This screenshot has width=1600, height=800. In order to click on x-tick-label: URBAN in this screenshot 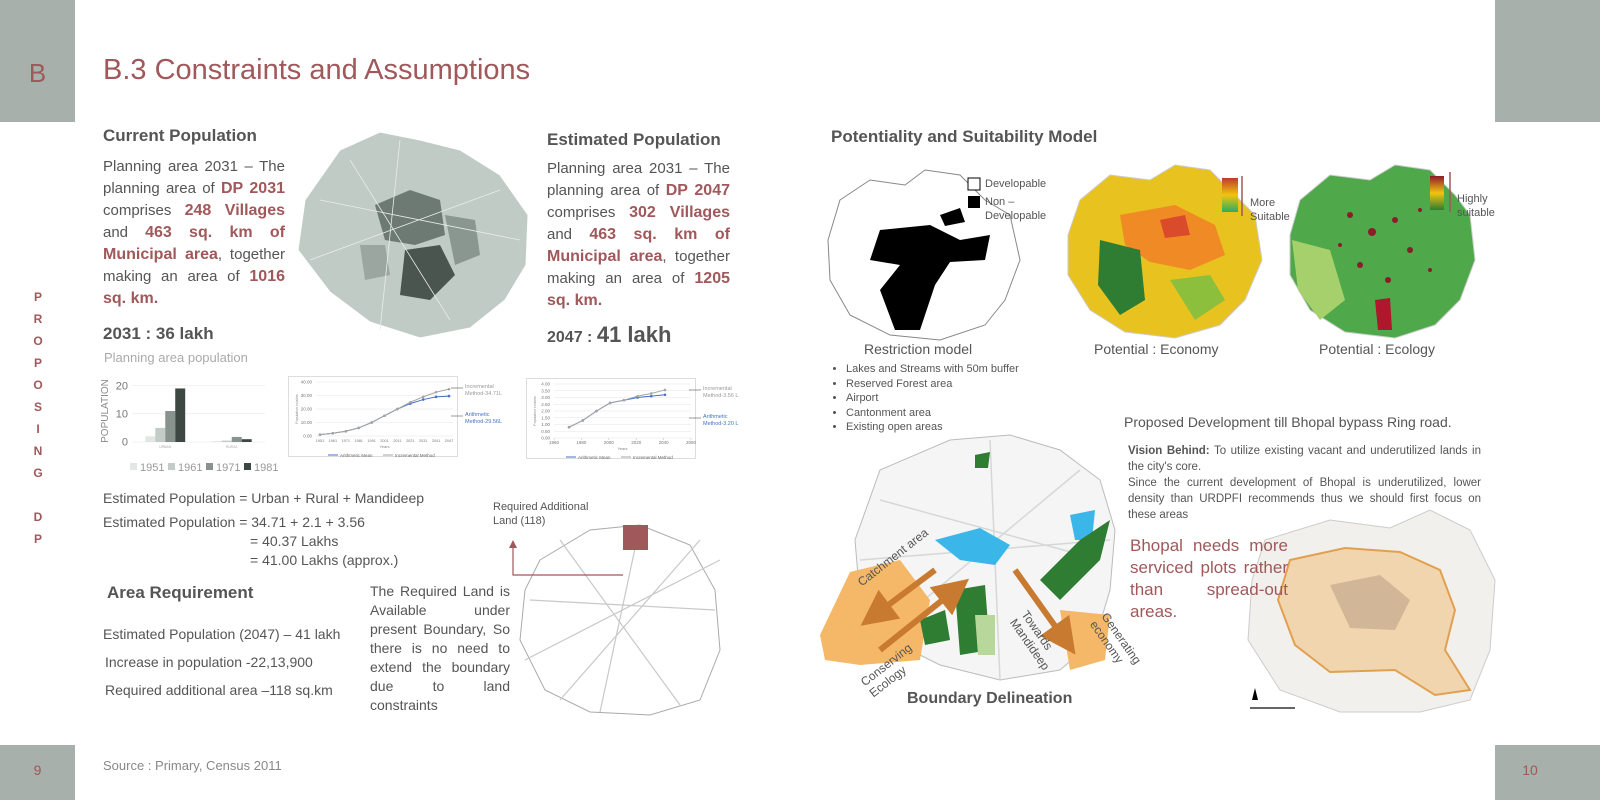, I will do `click(165, 447)`.